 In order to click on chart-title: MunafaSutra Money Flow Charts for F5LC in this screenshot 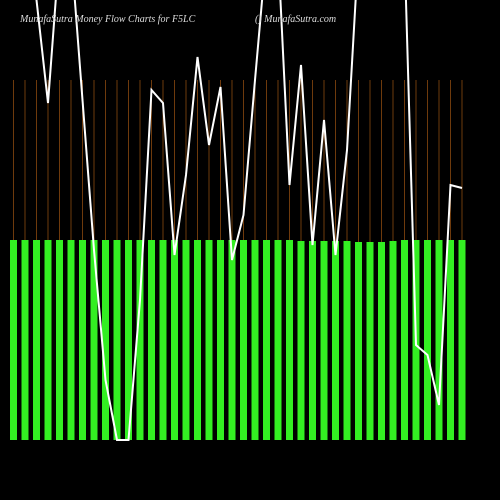, I will do `click(107, 19)`.